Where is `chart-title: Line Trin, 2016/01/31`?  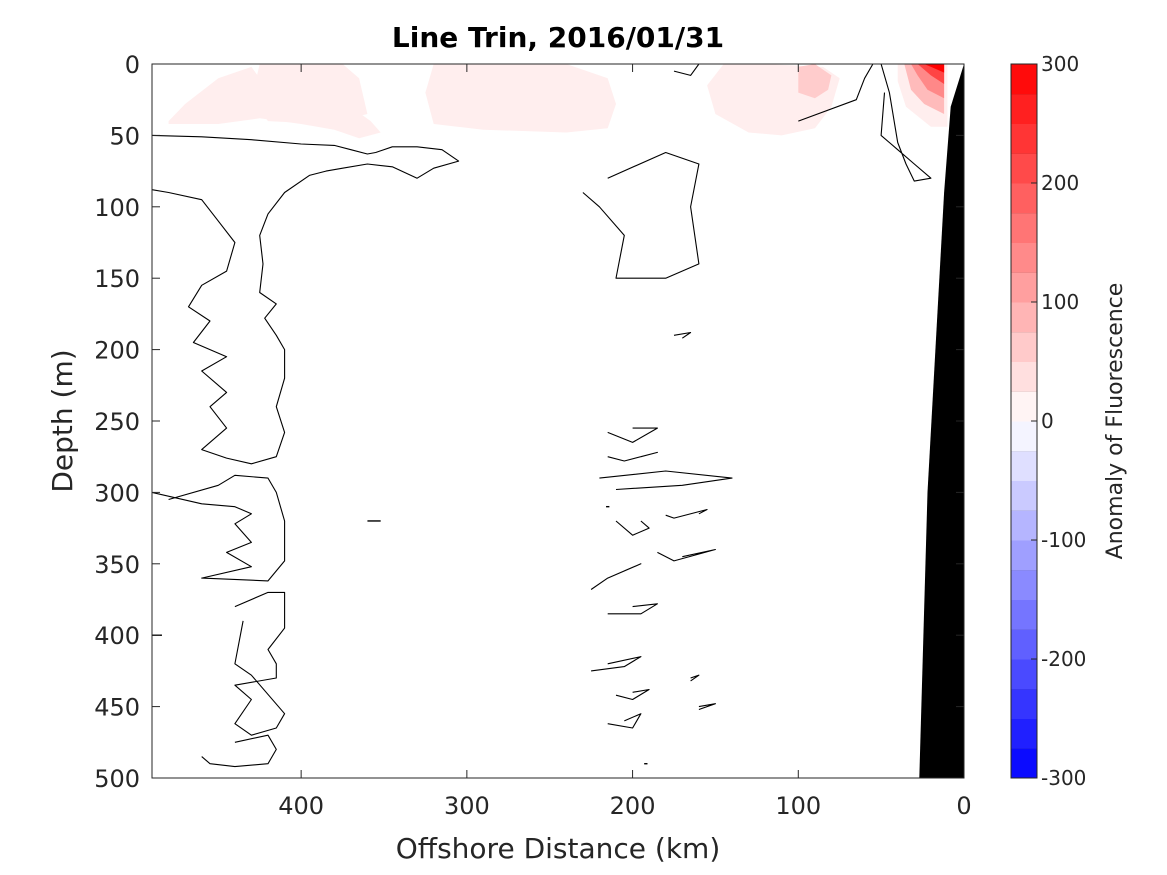
chart-title: Line Trin, 2016/01/31 is located at coordinates (558, 37).